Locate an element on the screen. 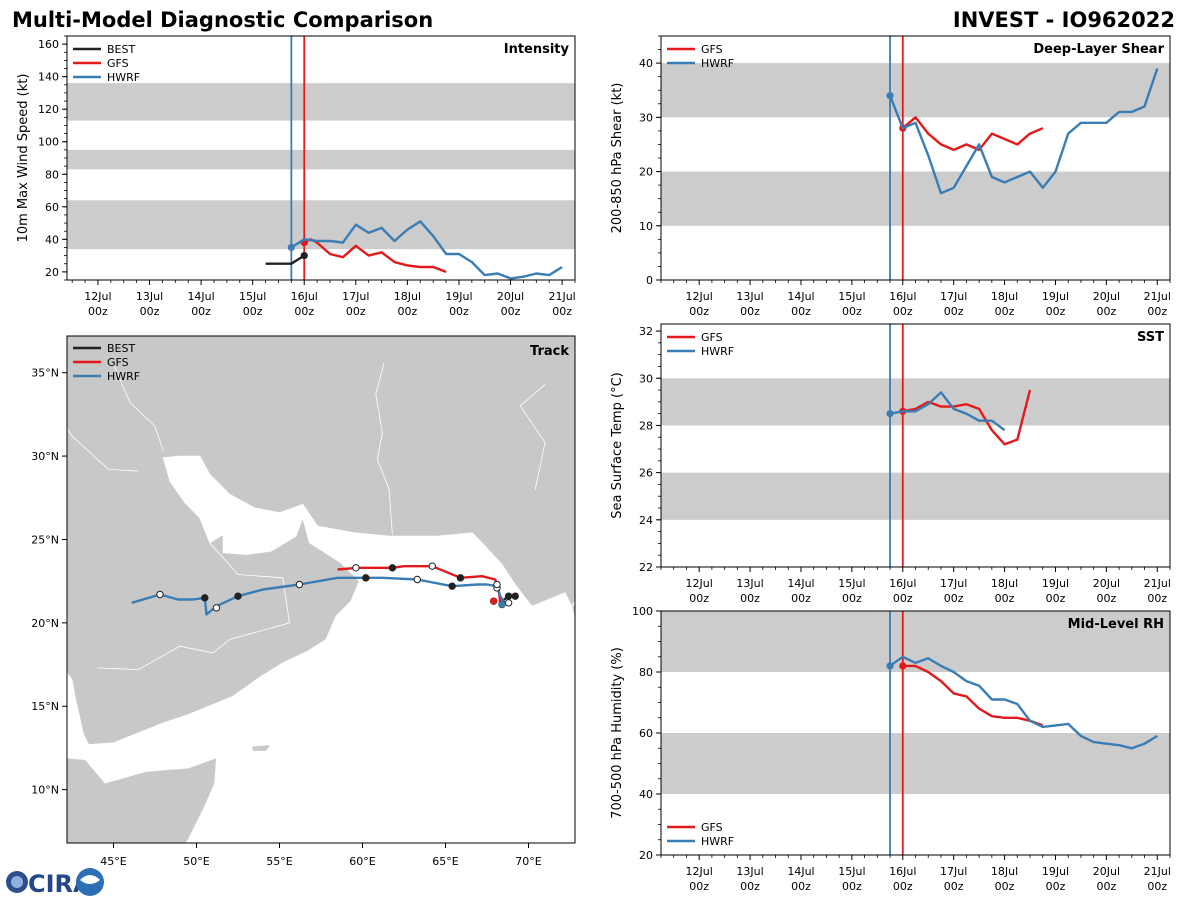 The image size is (1200, 900). sst-legend-hwrf: HWRF is located at coordinates (717, 351).